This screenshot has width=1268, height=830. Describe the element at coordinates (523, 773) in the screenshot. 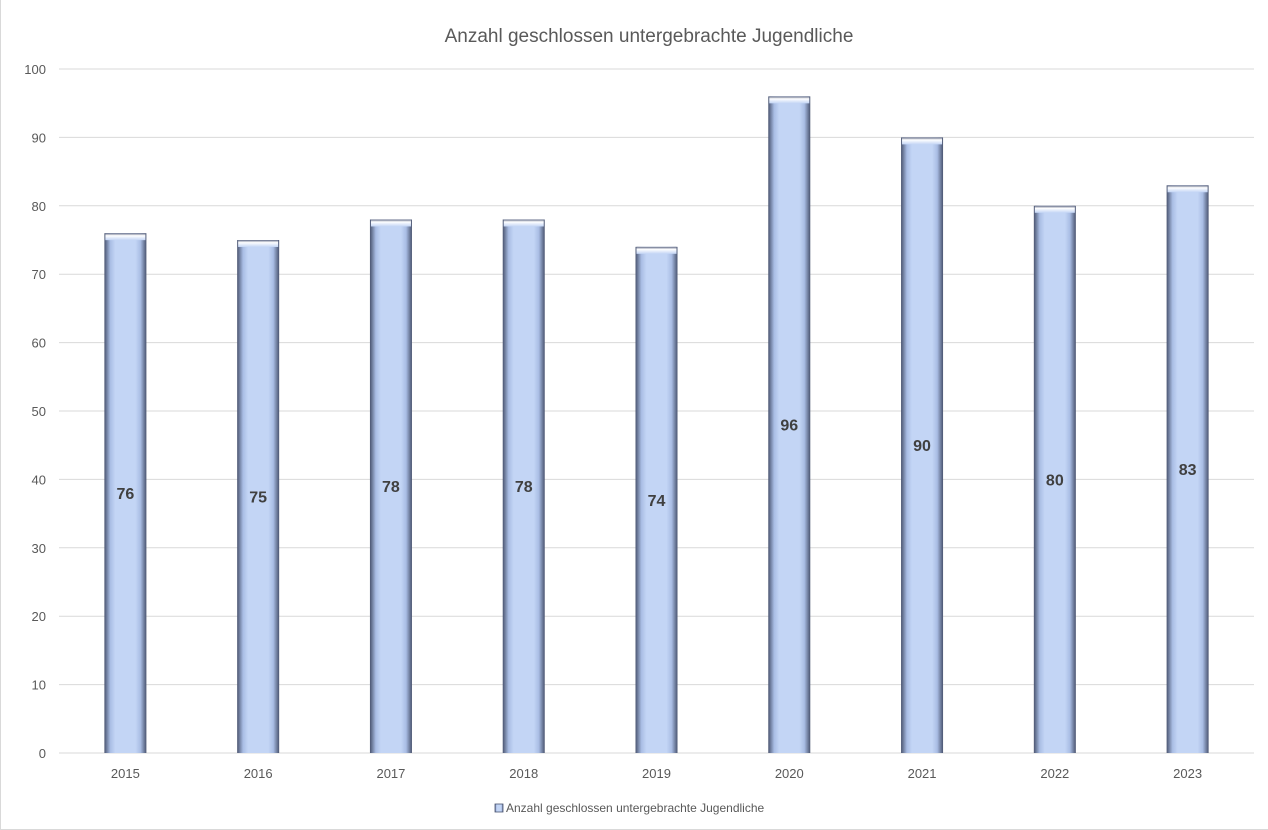

I see `x-tick-label: 2018` at that location.